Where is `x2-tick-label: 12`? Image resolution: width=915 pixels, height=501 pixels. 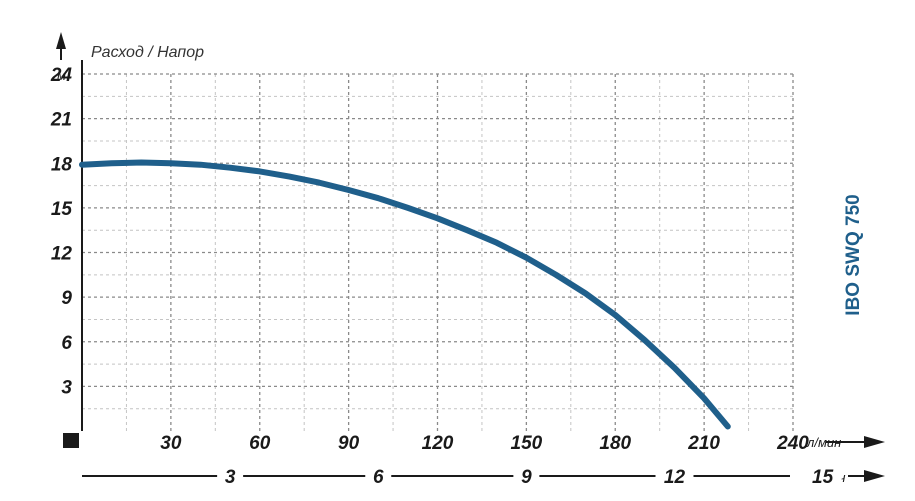
x2-tick-label: 12 is located at coordinates (675, 477).